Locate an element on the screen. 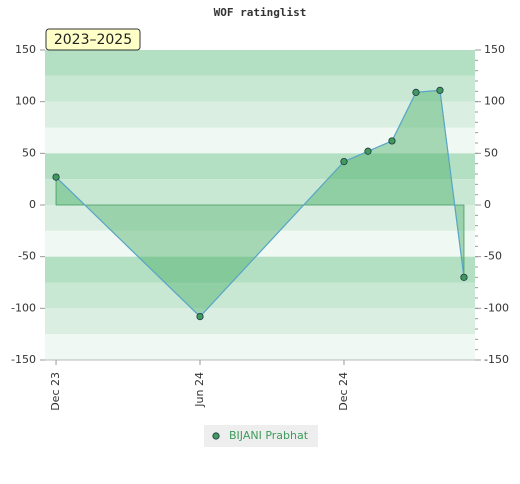  y2-tick-label: 150 is located at coordinates (494, 49).